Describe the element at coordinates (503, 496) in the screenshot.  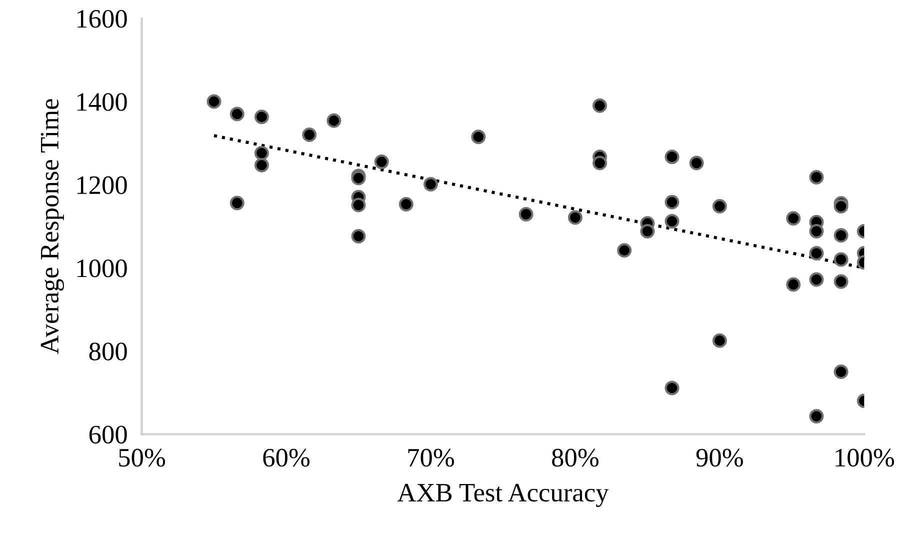
I see `x-axis-title: AXB Test Accuracy` at that location.